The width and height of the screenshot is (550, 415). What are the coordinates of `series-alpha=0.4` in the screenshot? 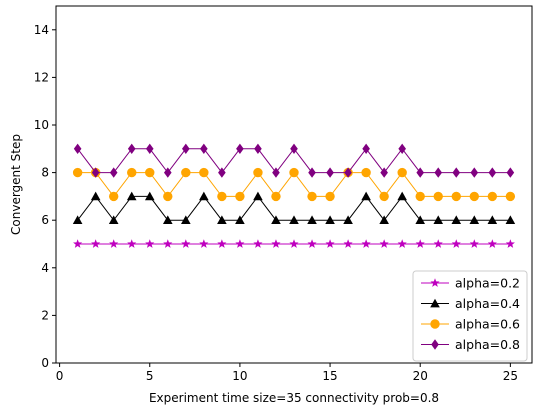 It's located at (294, 208).